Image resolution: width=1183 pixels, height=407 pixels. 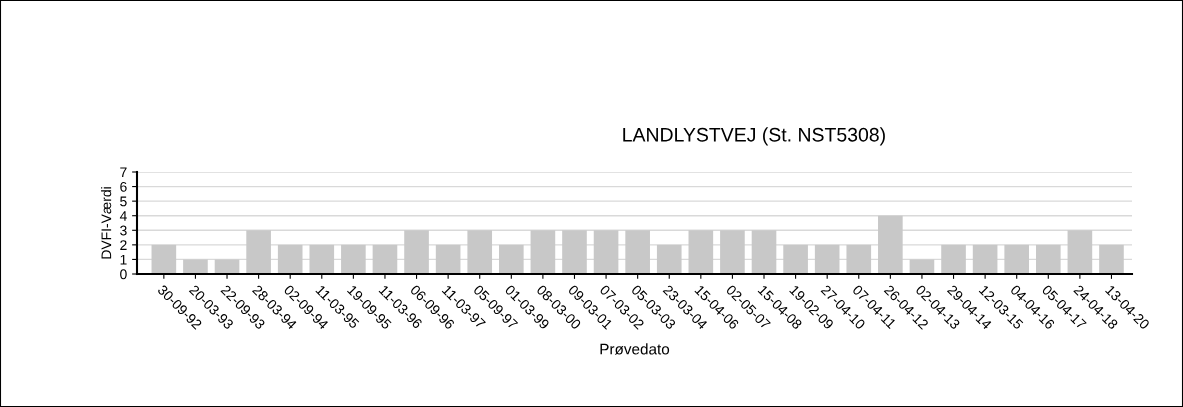 I want to click on y-axis-title: DVFI-Værdi, so click(x=106, y=223).